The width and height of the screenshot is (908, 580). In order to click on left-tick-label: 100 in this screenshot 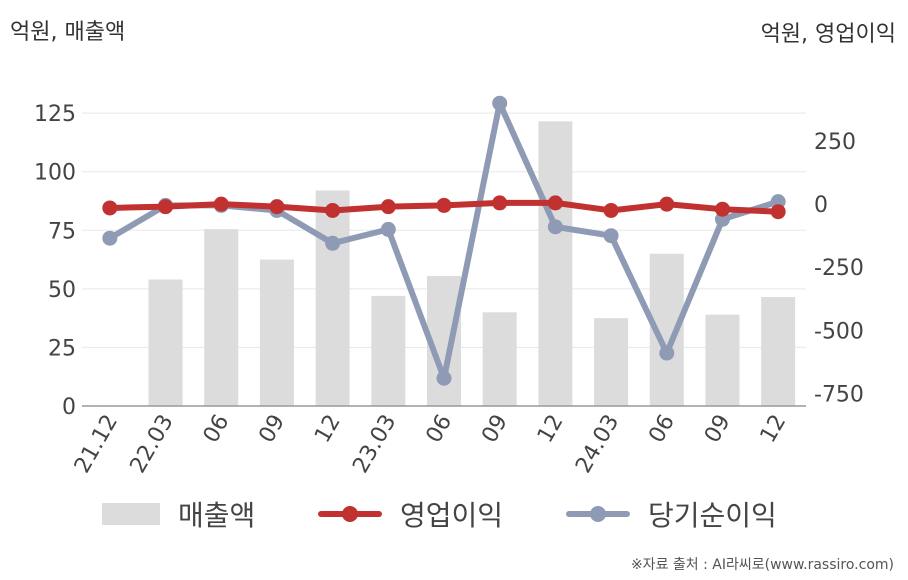, I will do `click(55, 173)`.